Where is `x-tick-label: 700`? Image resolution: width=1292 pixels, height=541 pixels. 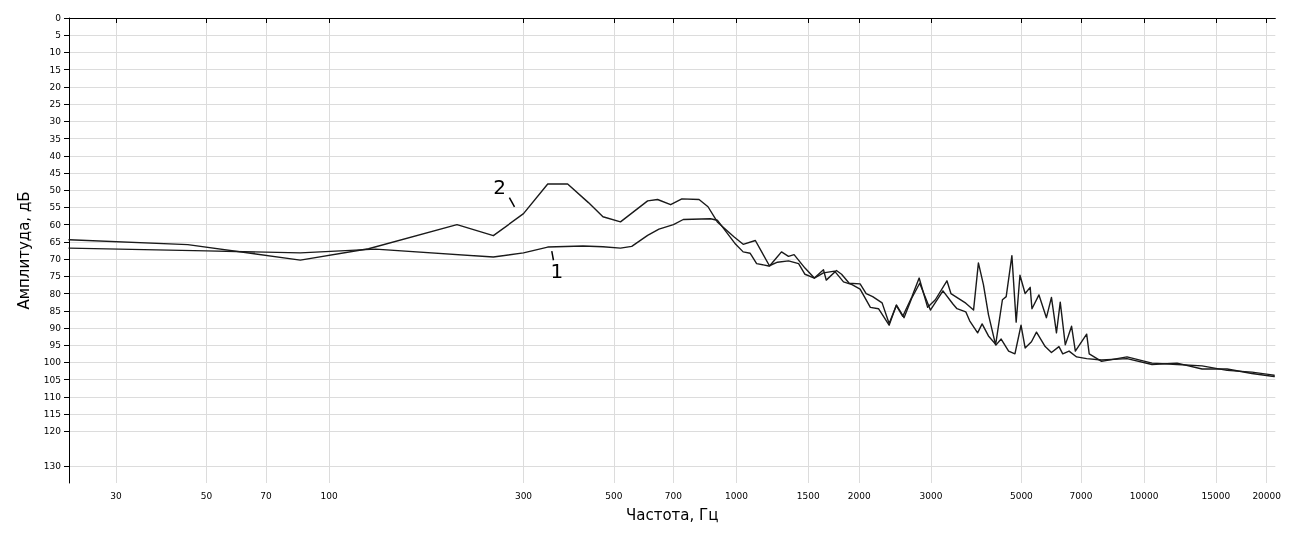
x-tick-label: 700 is located at coordinates (673, 495).